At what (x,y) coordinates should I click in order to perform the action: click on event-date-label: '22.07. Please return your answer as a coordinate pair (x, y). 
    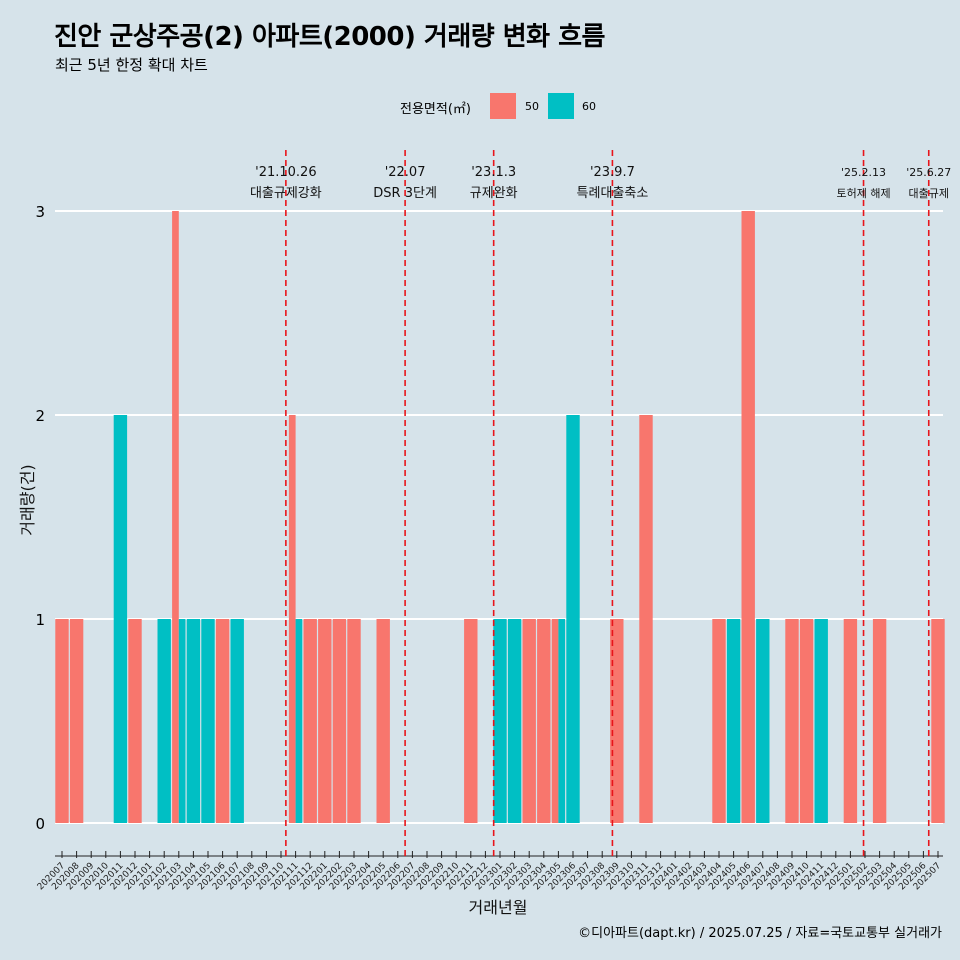
    Looking at the image, I should click on (405, 172).